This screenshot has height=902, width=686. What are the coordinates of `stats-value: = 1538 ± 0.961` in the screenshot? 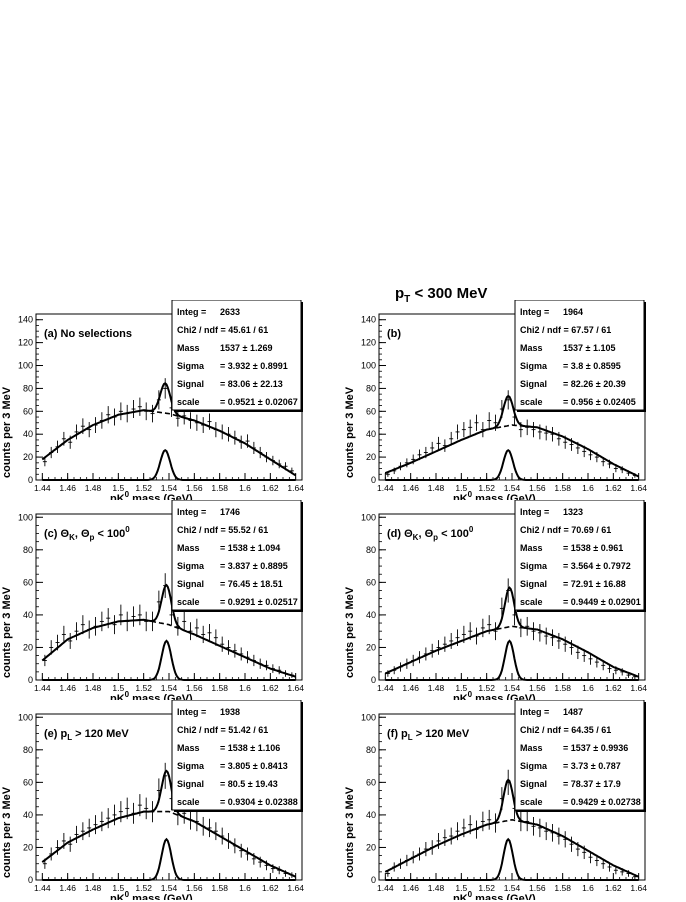 It's located at (593, 548).